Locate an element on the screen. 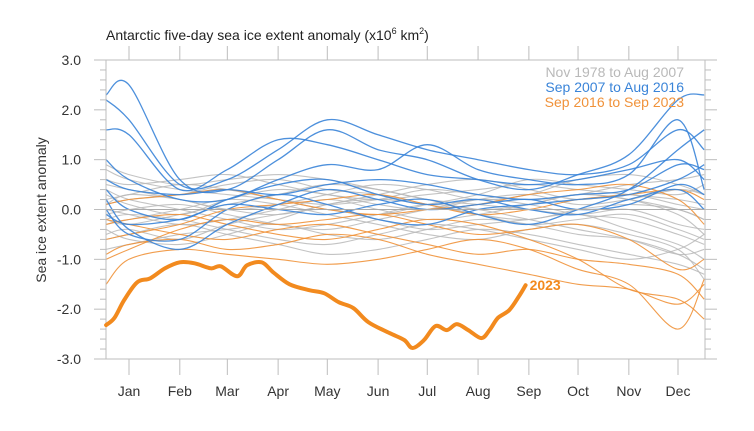 This screenshot has width=754, height=431. y-axis-label: Sea ice extent anomaly is located at coordinates (41, 210).